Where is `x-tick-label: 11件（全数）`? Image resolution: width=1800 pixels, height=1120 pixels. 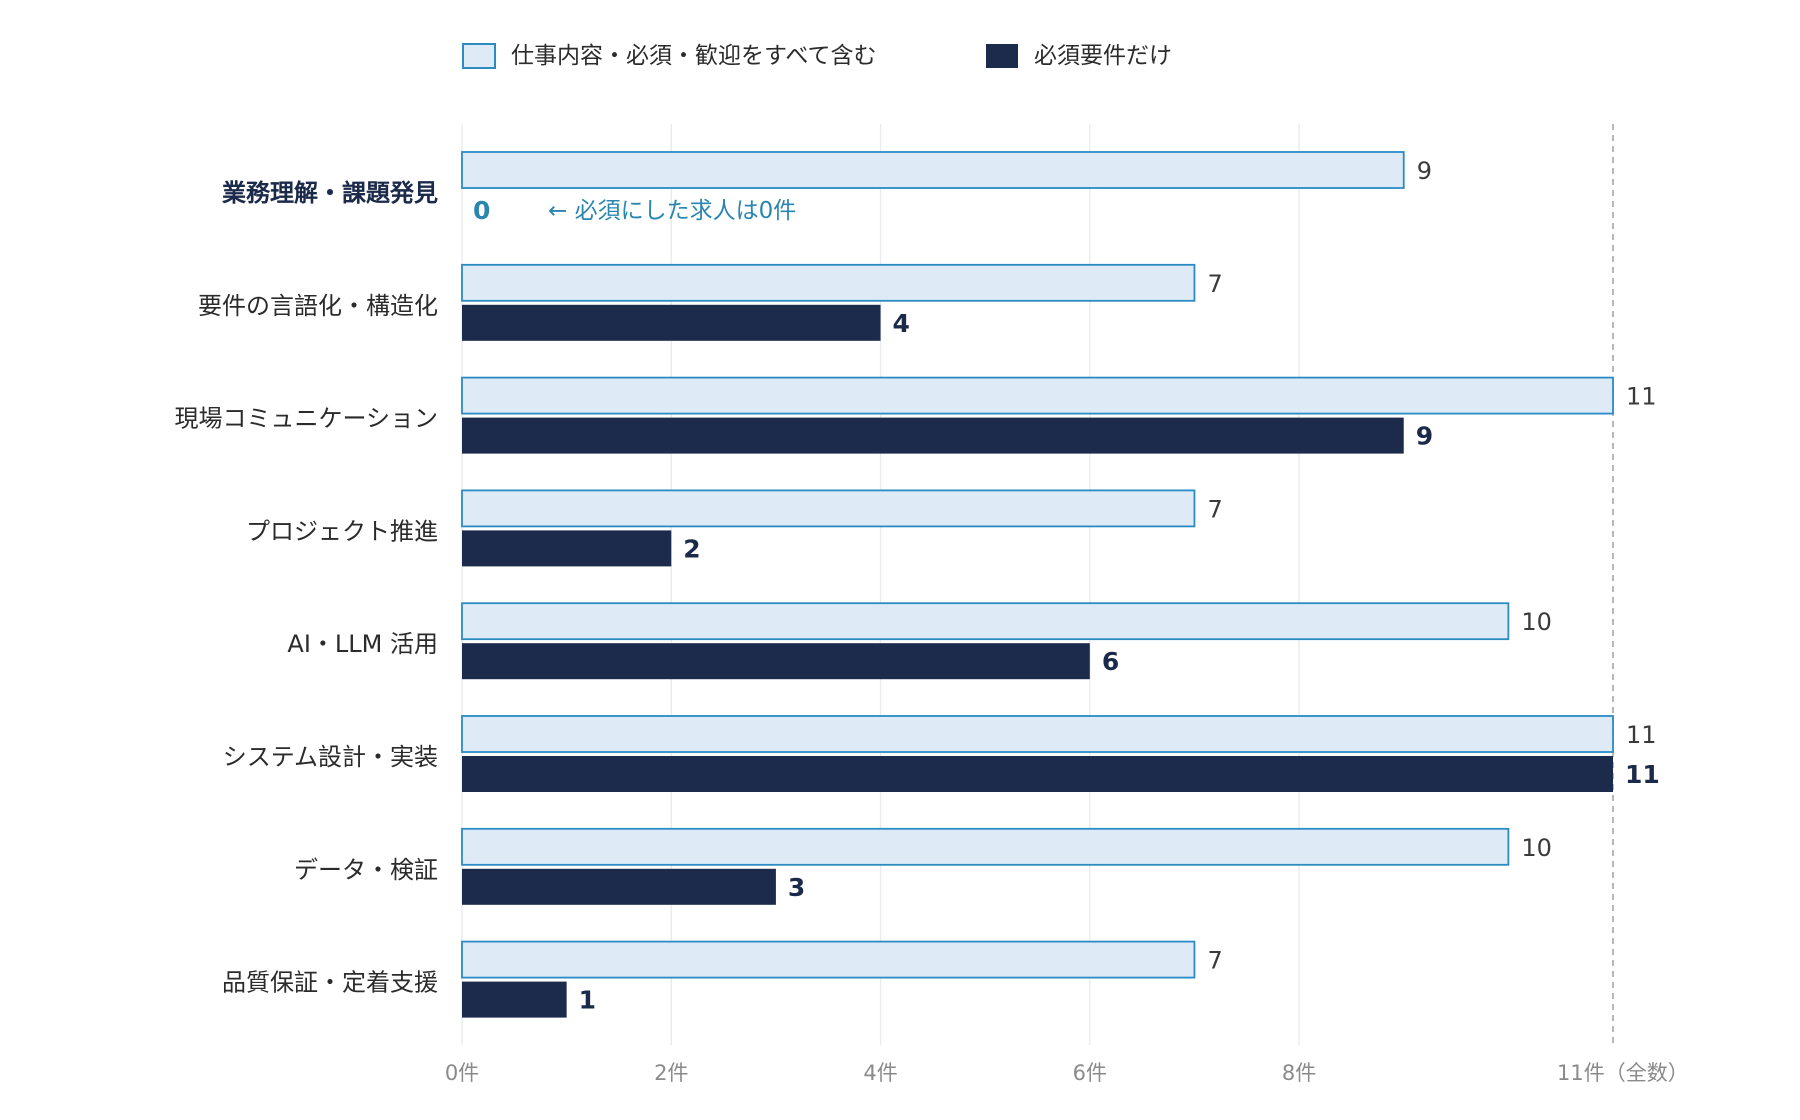 x-tick-label: 11件（全数） is located at coordinates (1623, 1073).